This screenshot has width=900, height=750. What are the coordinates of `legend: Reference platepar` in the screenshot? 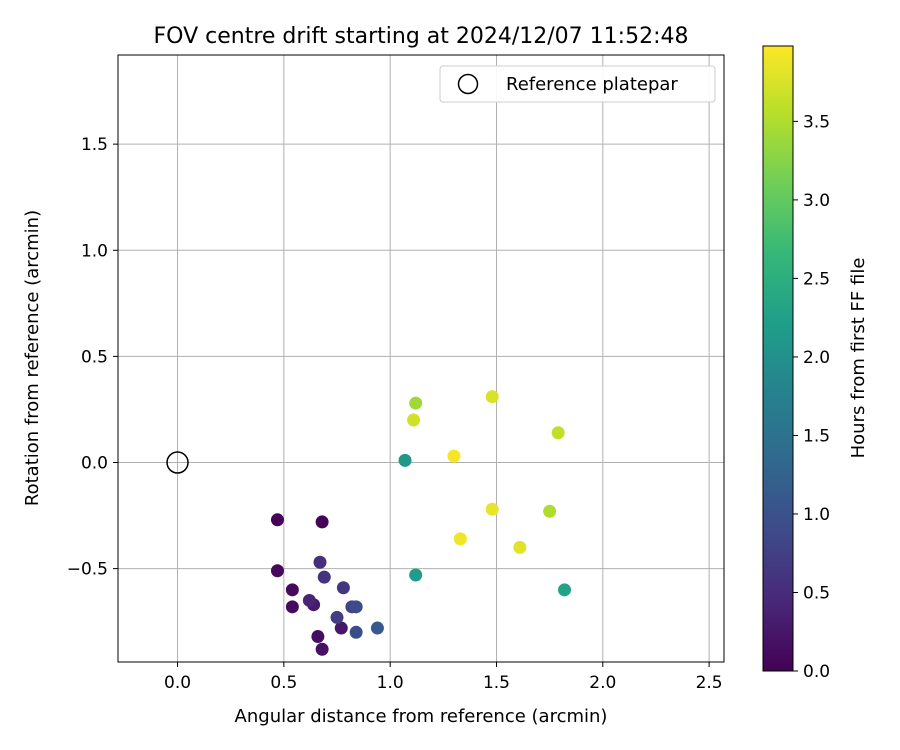 It's located at (577, 84).